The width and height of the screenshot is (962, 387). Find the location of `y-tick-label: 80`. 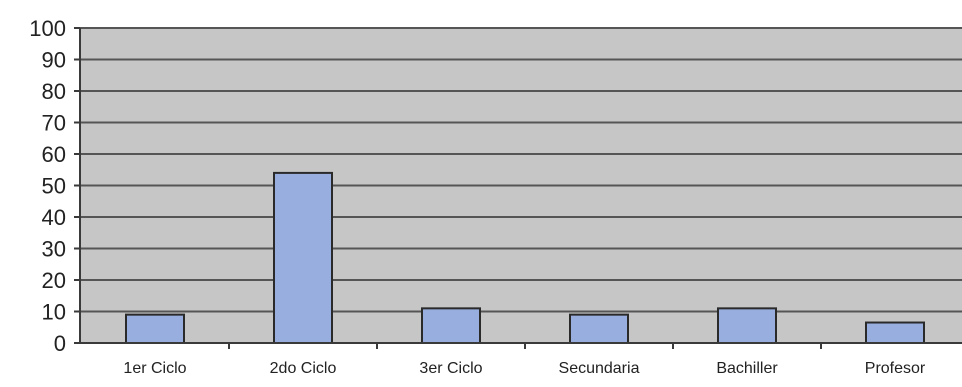

y-tick-label: 80 is located at coordinates (54, 91).